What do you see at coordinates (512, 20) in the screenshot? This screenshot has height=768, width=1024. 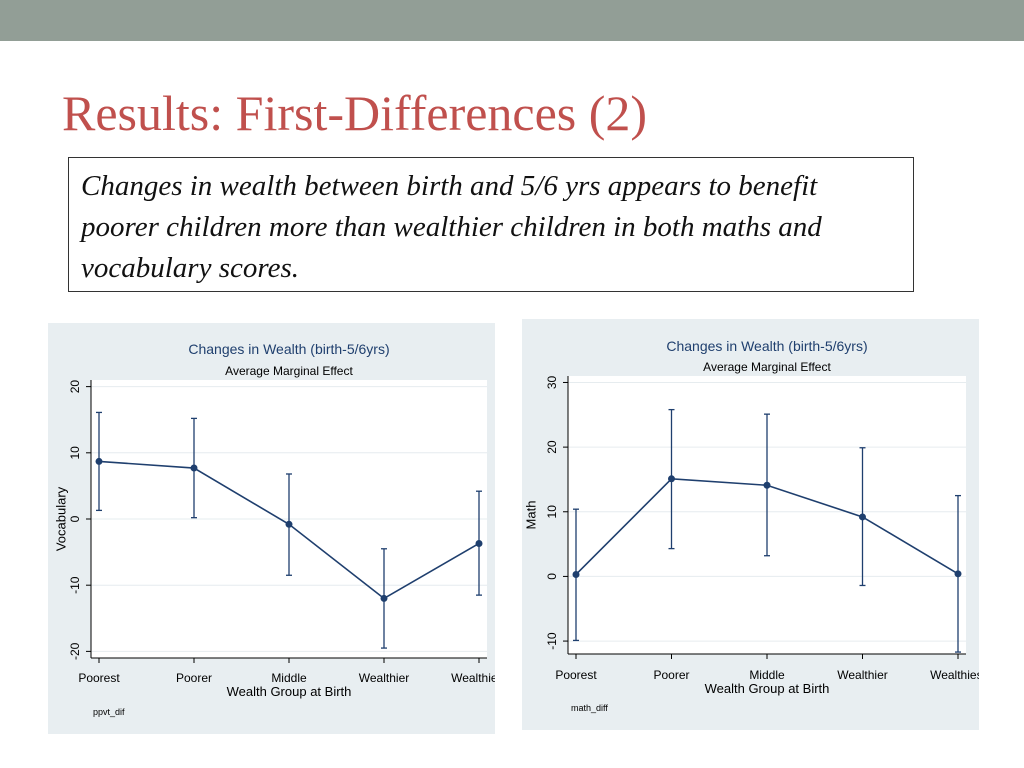 I see `top-banner` at bounding box center [512, 20].